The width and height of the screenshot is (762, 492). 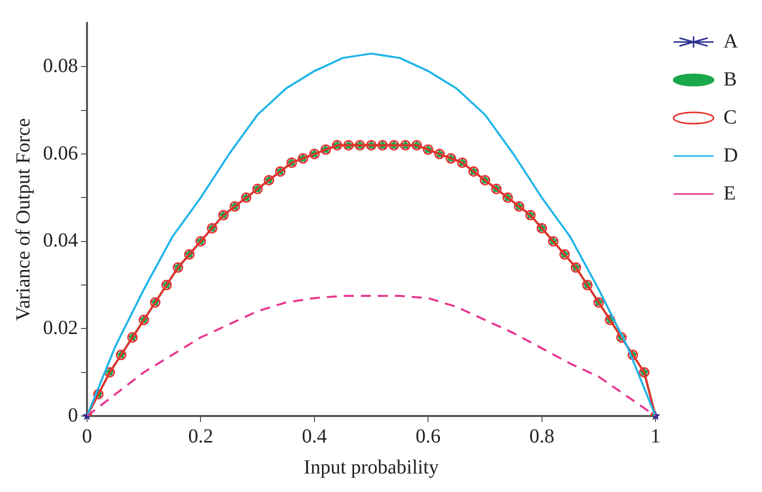 I want to click on legend-label: B, so click(x=730, y=79).